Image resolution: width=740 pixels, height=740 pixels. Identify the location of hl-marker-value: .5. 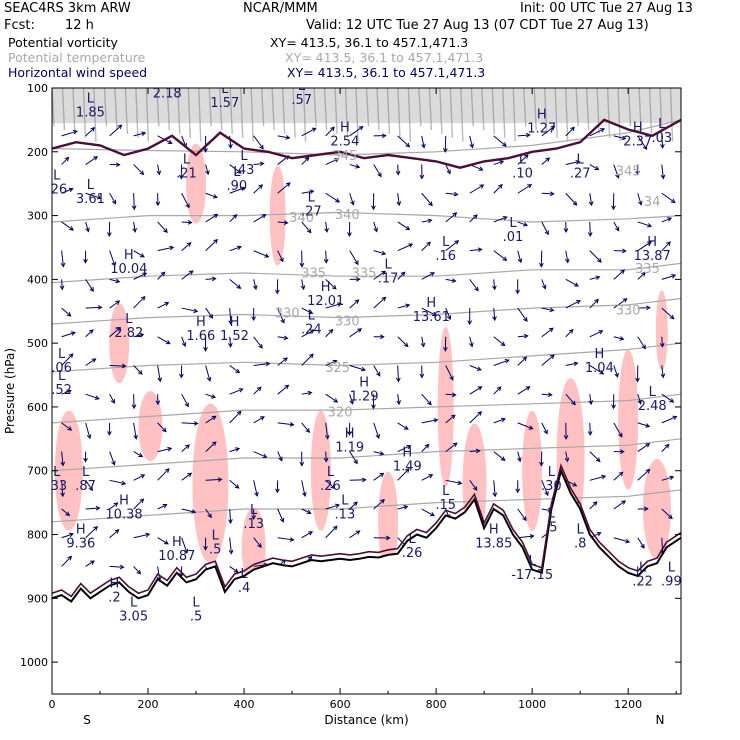
(215, 550).